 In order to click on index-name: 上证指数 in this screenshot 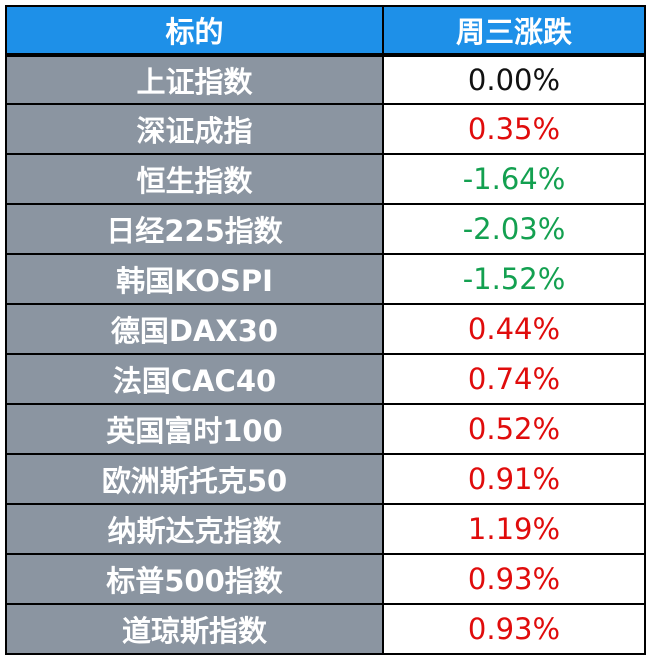, I will do `click(194, 80)`.